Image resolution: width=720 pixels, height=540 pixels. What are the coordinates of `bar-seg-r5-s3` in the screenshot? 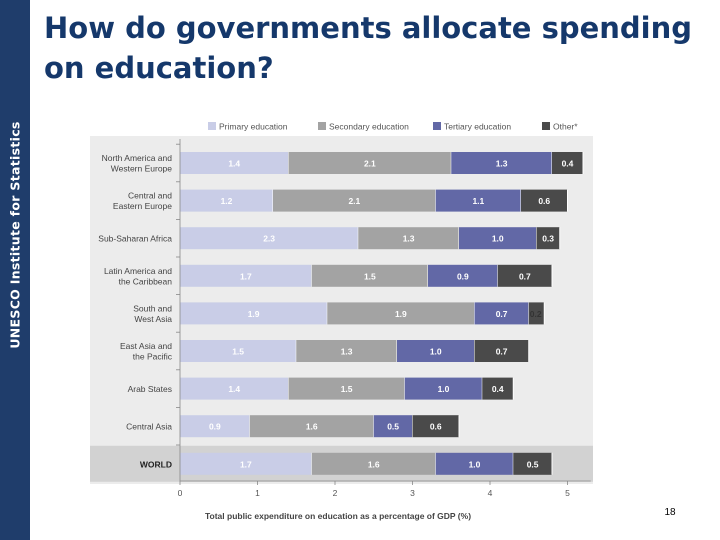 It's located at (501, 351).